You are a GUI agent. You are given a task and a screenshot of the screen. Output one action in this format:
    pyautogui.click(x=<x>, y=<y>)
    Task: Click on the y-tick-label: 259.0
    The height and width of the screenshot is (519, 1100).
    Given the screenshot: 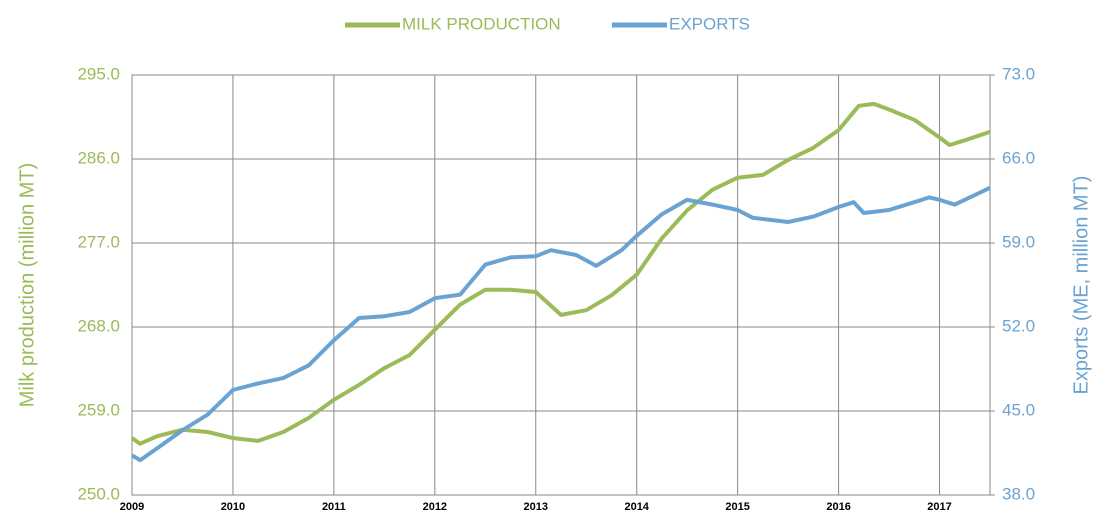 What is the action you would take?
    pyautogui.click(x=98, y=409)
    